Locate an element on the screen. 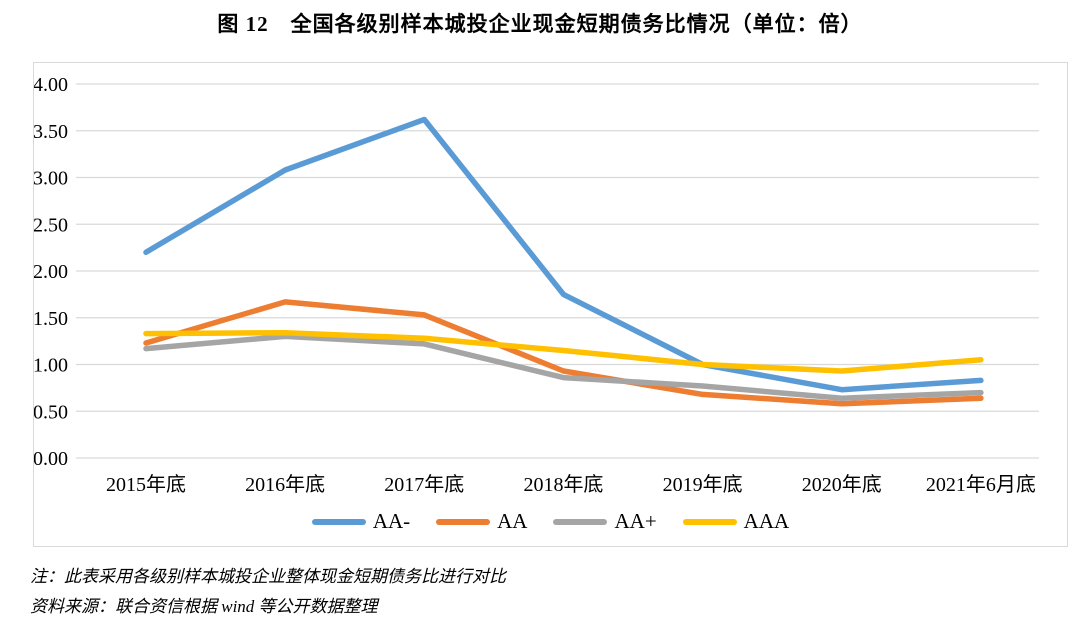 The image size is (1080, 635). legend-item-aa: AA is located at coordinates (481, 521).